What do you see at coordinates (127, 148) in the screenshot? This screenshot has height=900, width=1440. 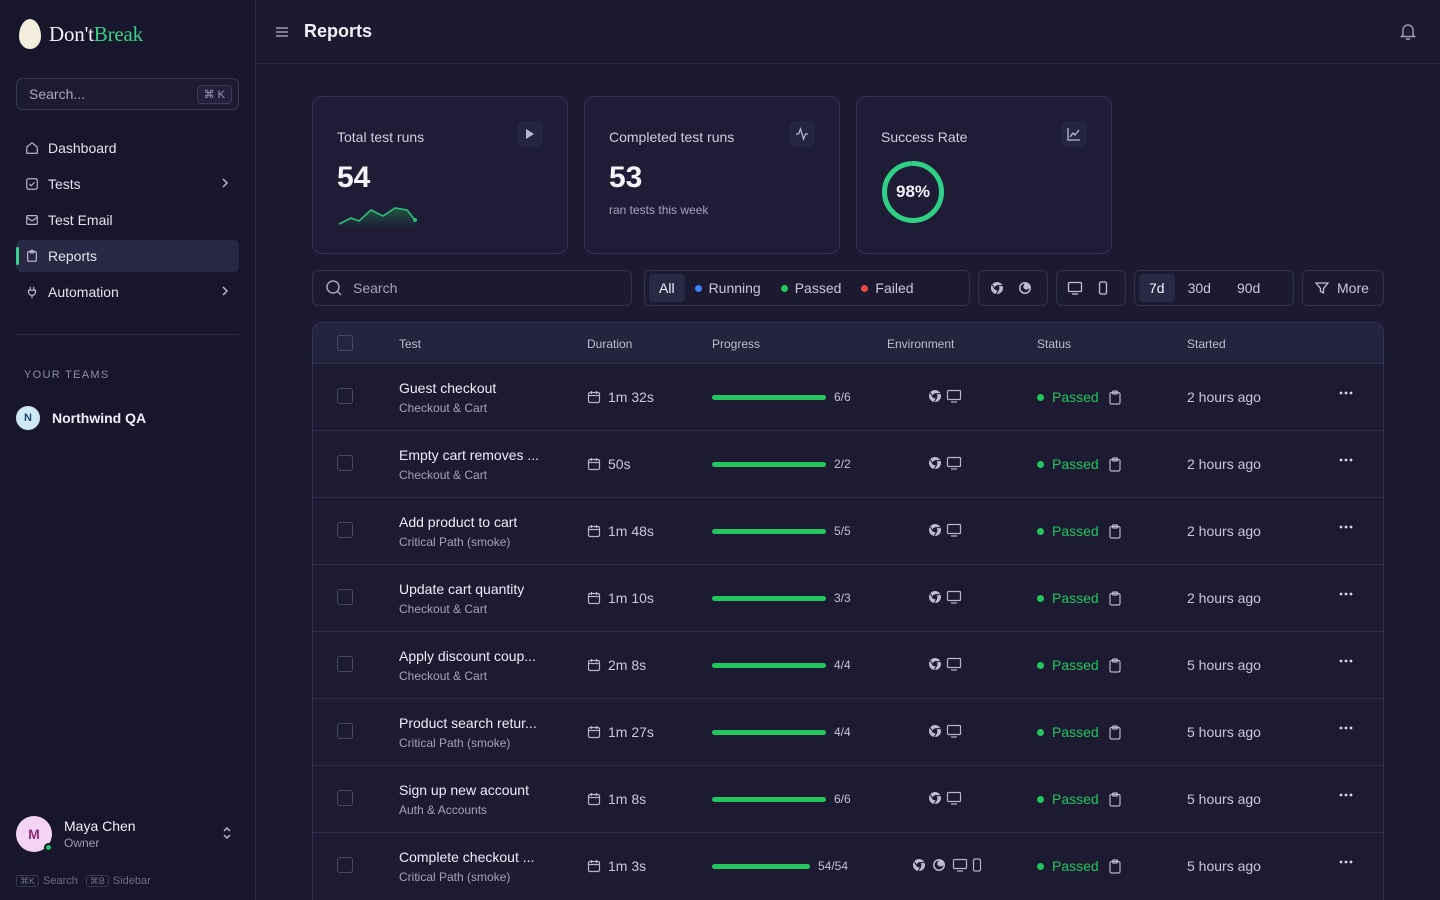 I see `sidebar-item-dashboard: Dashboard` at bounding box center [127, 148].